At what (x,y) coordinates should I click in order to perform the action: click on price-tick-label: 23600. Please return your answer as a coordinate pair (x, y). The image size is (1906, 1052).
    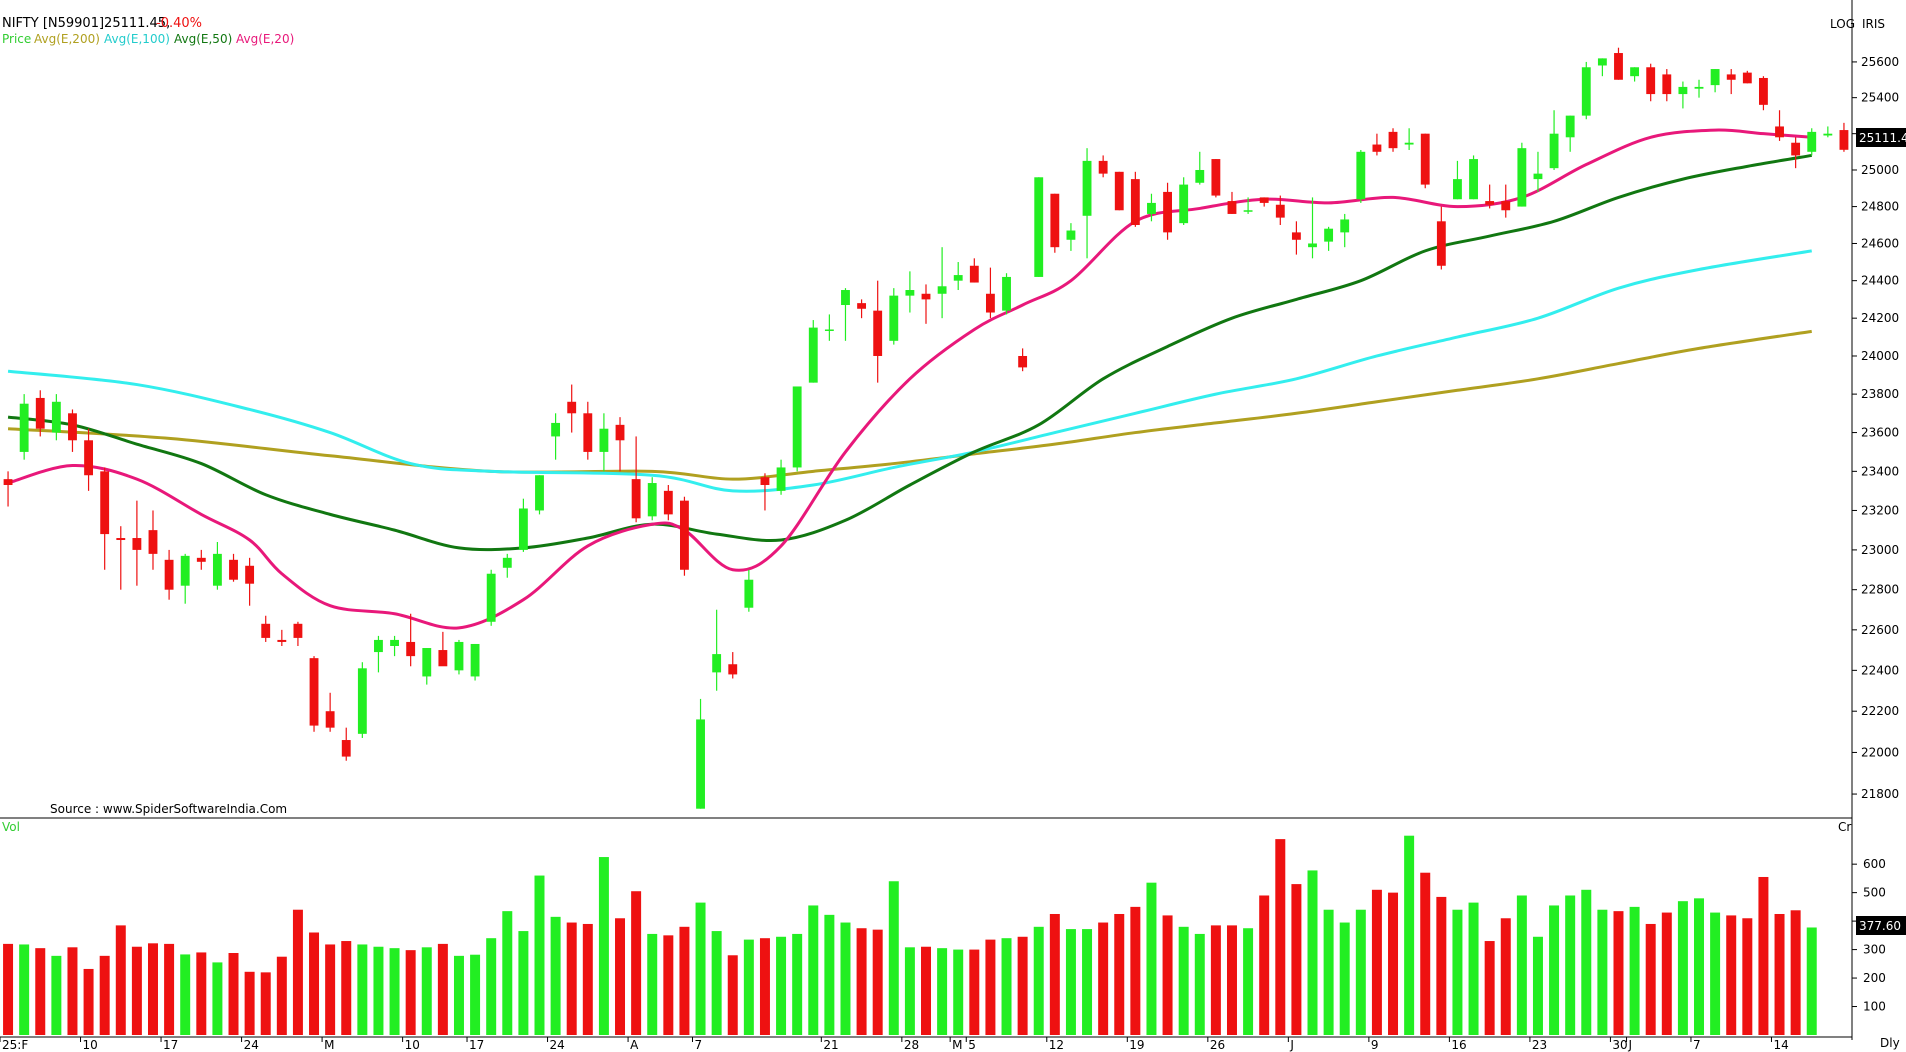
    Looking at the image, I should click on (1880, 433).